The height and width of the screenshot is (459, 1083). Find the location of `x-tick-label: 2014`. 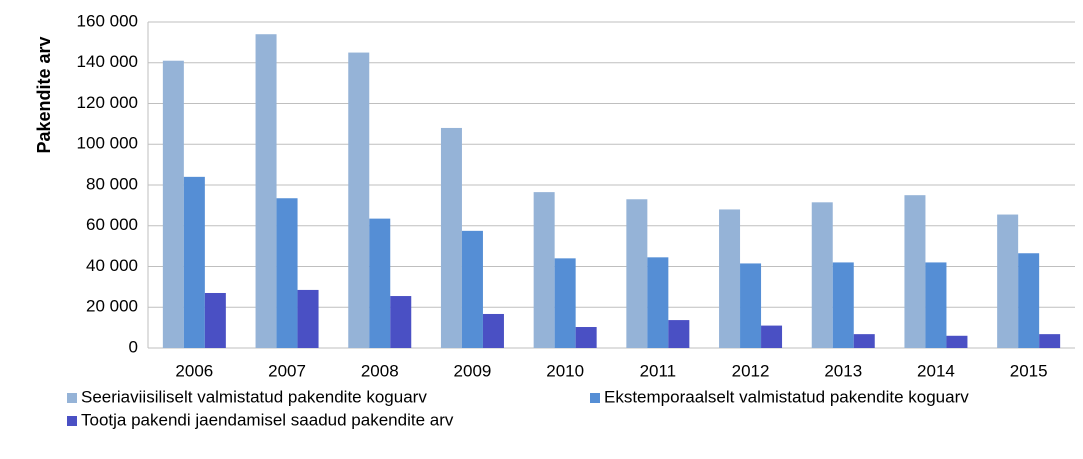

x-tick-label: 2014 is located at coordinates (936, 370).